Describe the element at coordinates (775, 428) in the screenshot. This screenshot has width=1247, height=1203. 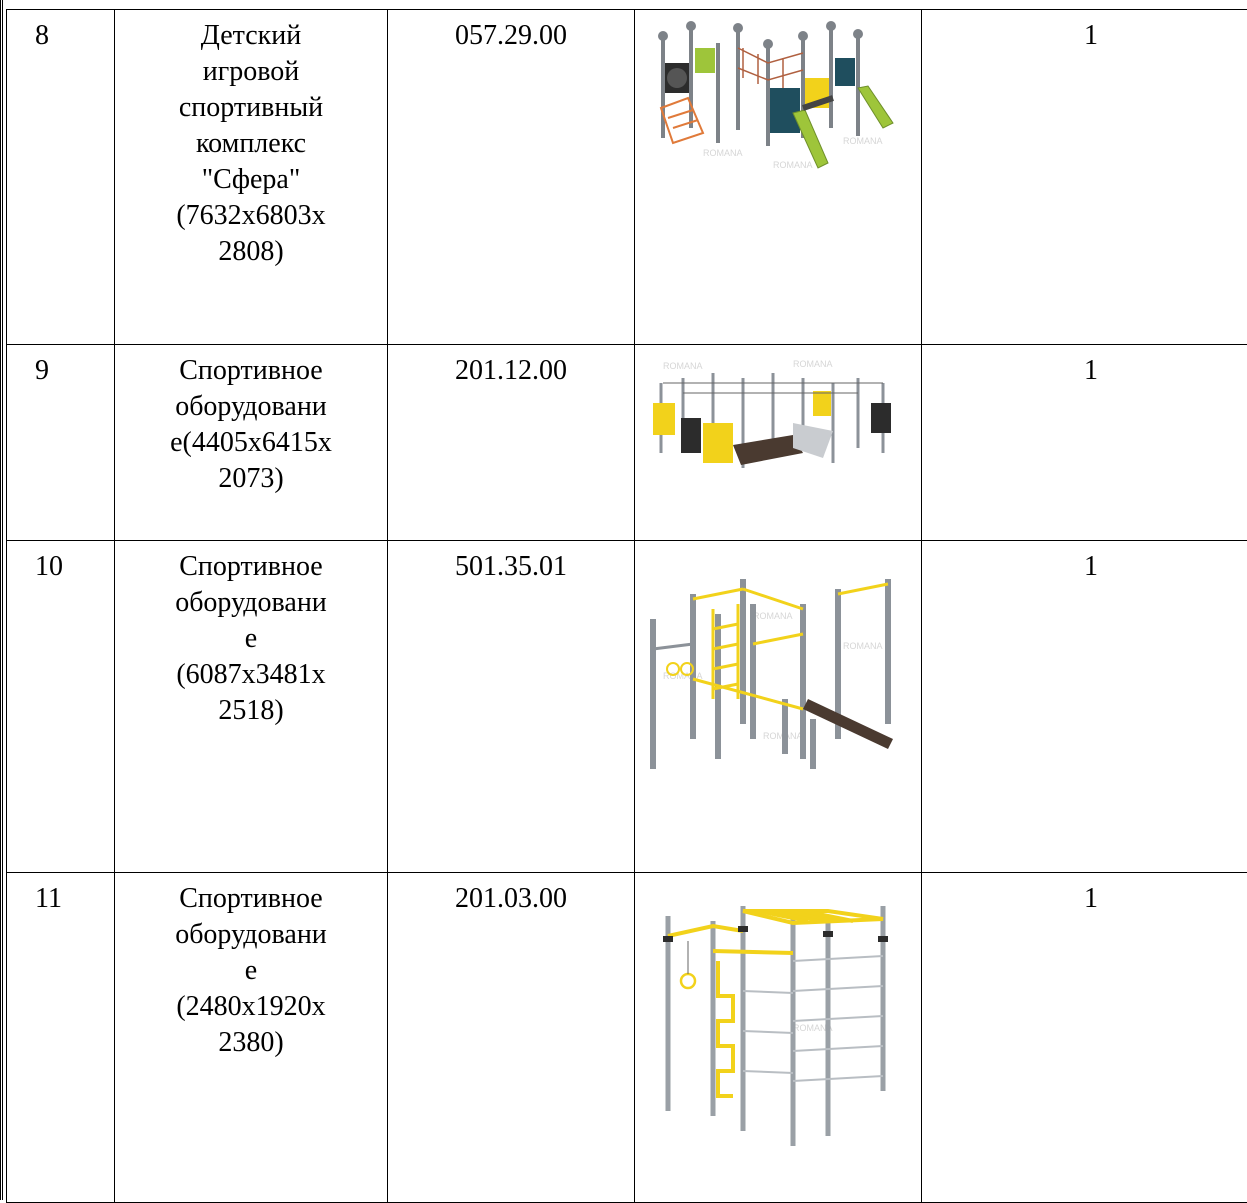
I see `sports-platform-image: ROMANA ROMANA` at that location.